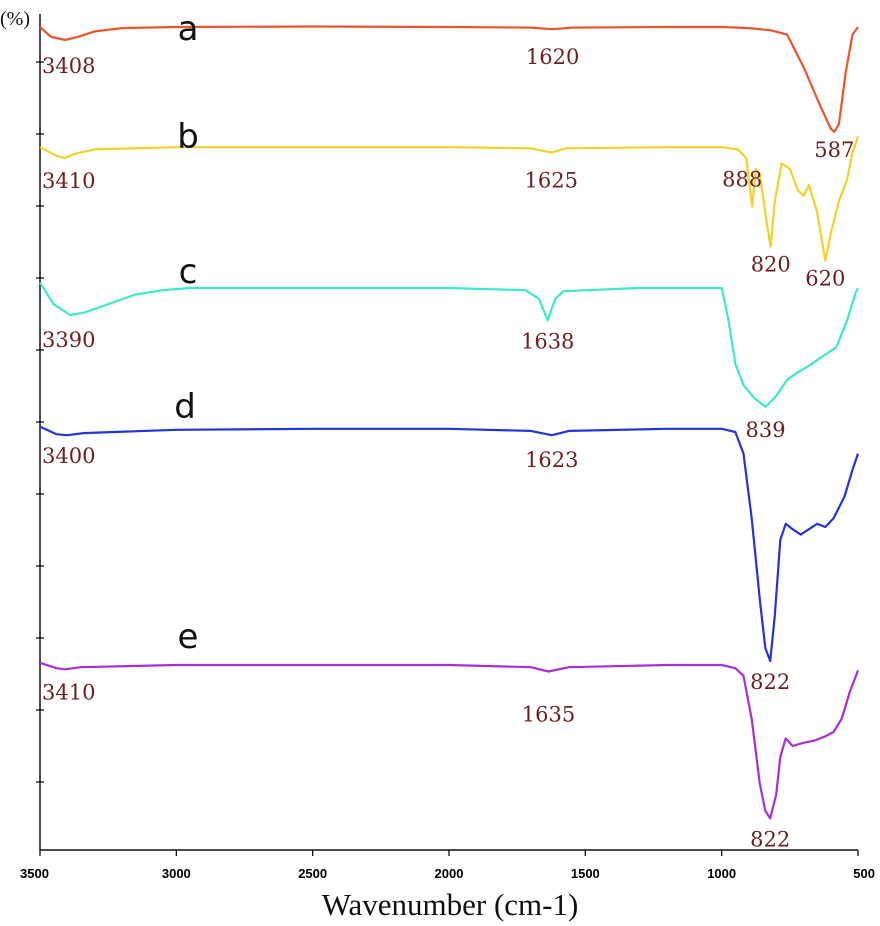 This screenshot has height=926, width=880. I want to click on x-tick-label: 1500, so click(585, 873).